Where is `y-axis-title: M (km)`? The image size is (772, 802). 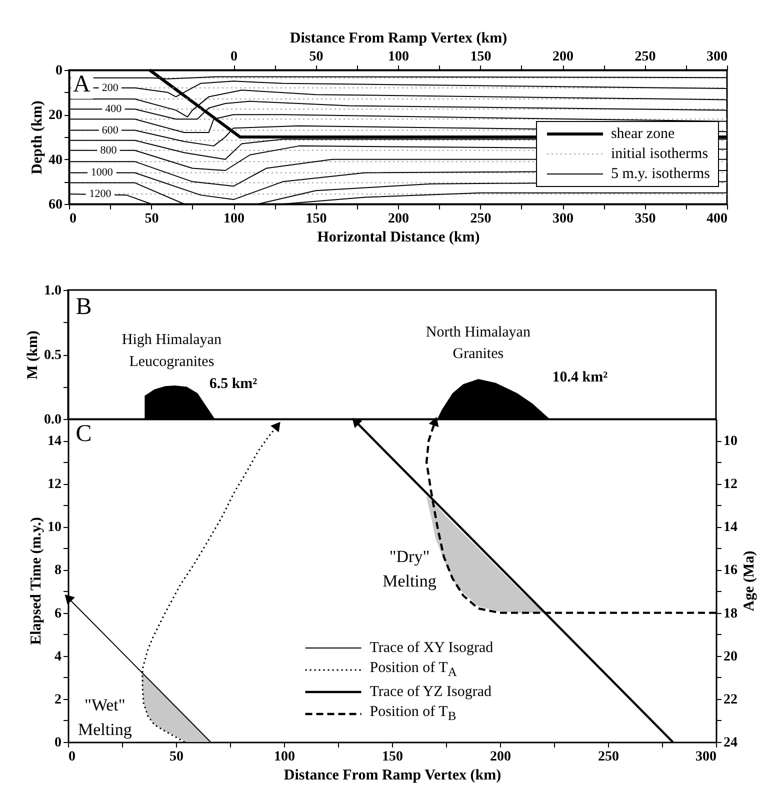
y-axis-title: M (km) is located at coordinates (33, 355).